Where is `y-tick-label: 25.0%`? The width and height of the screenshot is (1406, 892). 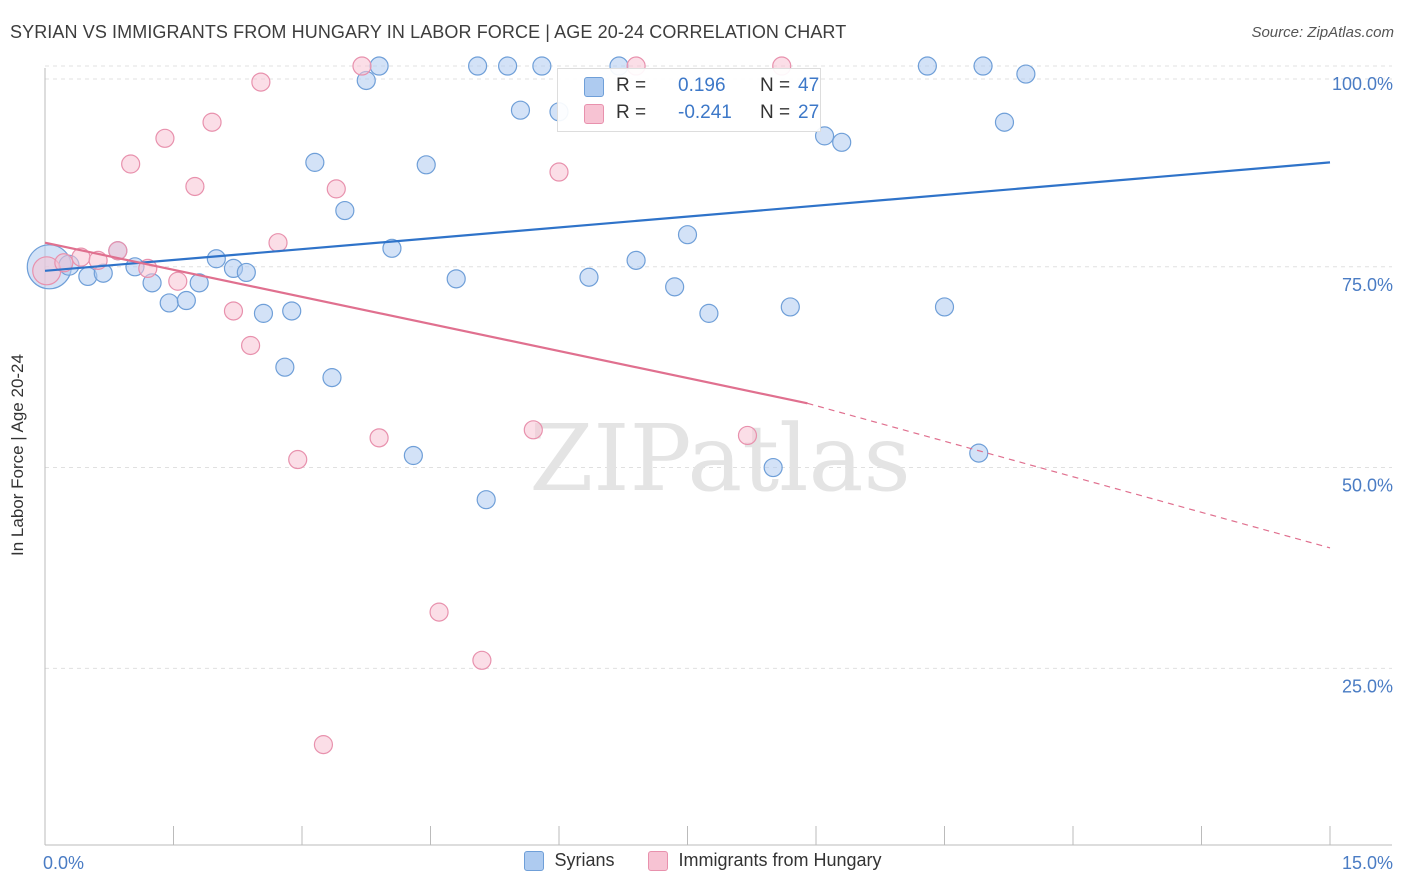 y-tick-label: 25.0% is located at coordinates (1367, 686).